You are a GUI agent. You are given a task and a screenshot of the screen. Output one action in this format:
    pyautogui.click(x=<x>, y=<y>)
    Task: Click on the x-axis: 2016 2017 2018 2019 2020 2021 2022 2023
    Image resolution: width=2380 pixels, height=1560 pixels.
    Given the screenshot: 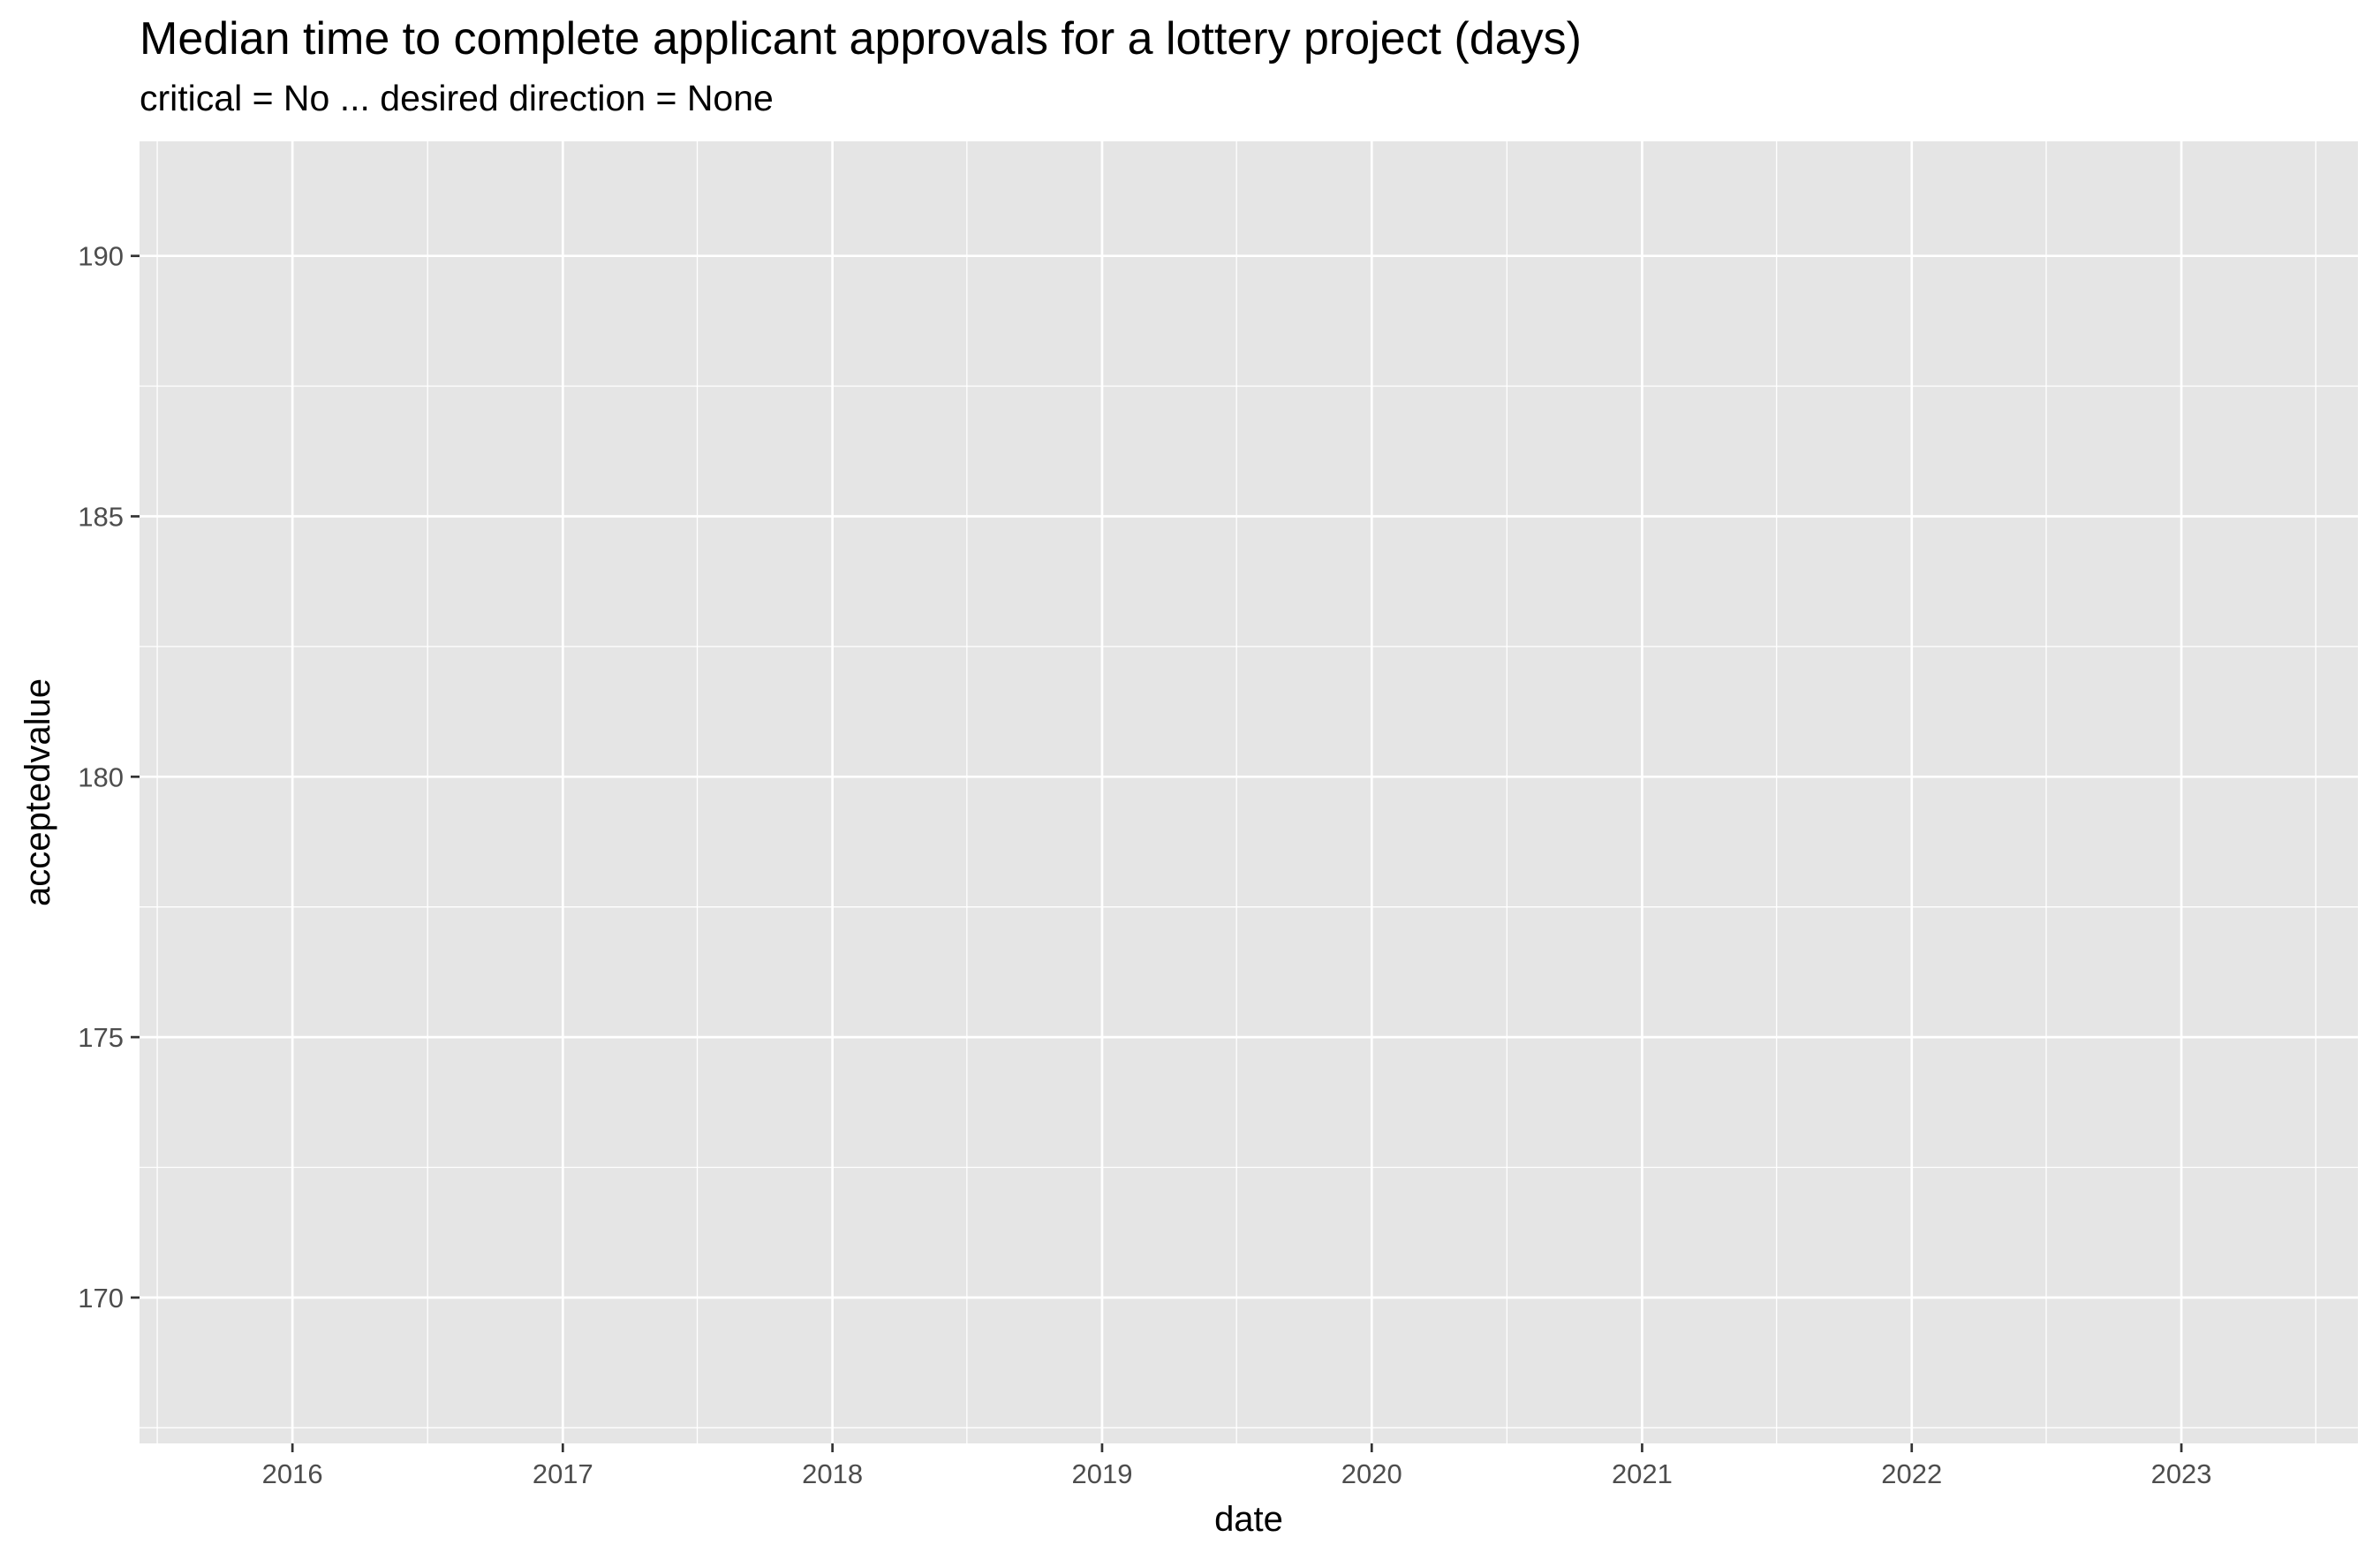 What is the action you would take?
    pyautogui.click(x=1237, y=1466)
    